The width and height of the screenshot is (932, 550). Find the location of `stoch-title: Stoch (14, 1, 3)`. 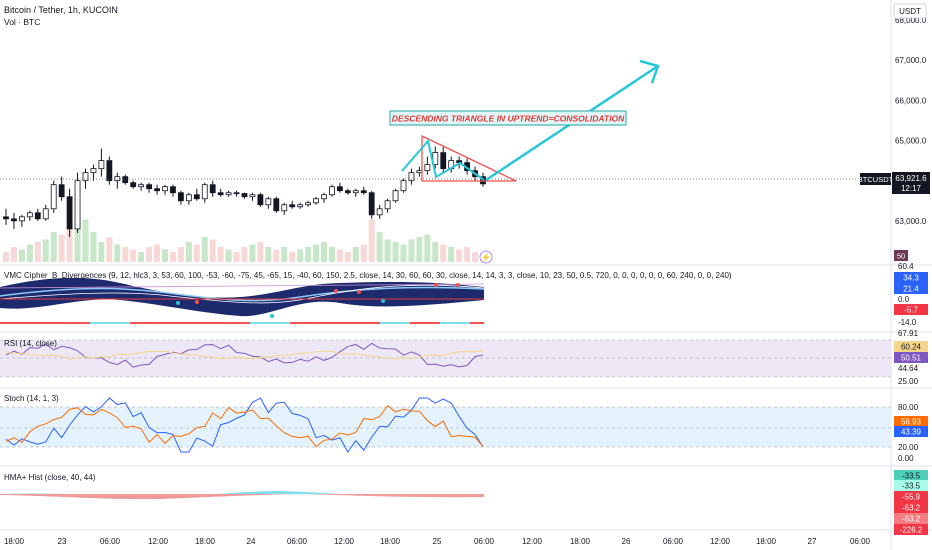

stoch-title: Stoch (14, 1, 3) is located at coordinates (31, 398).